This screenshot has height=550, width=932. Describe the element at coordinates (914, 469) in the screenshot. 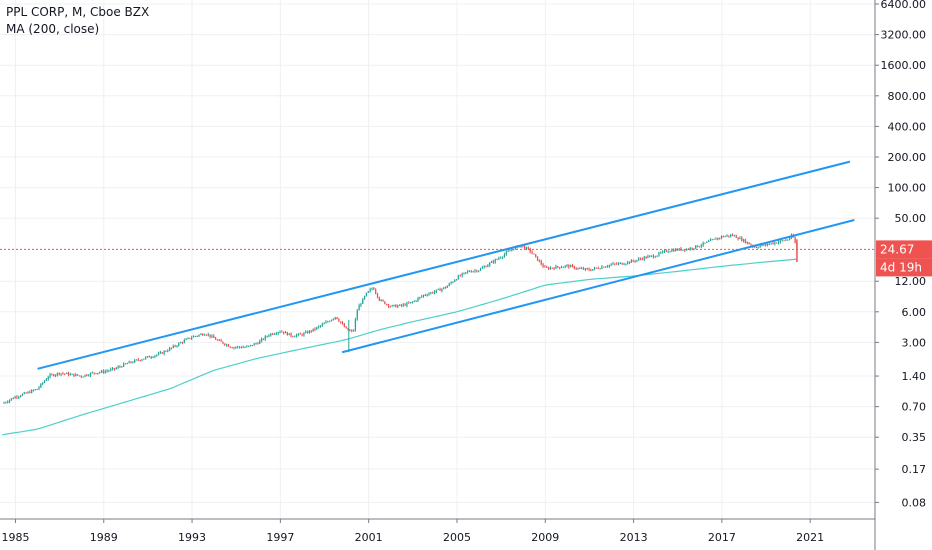

I see `y-tick-label: 0.17` at that location.